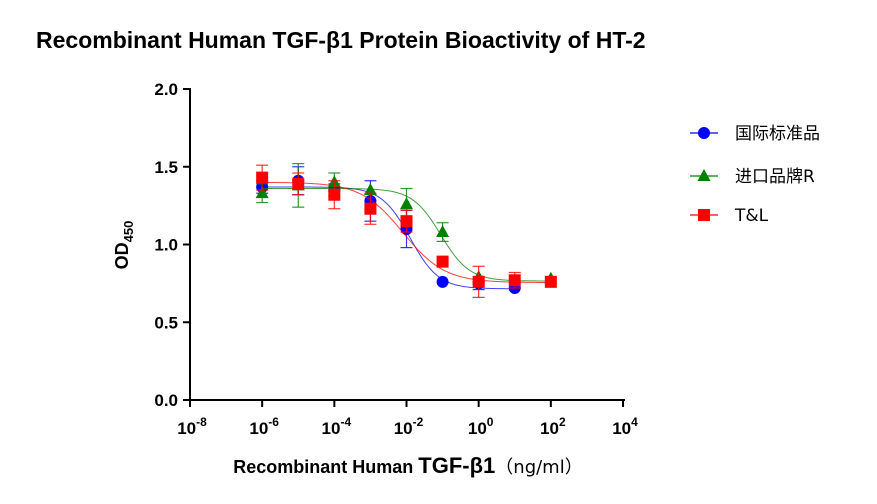 Image resolution: width=877 pixels, height=504 pixels. I want to click on x-tick-exponent: -4, so click(345, 422).